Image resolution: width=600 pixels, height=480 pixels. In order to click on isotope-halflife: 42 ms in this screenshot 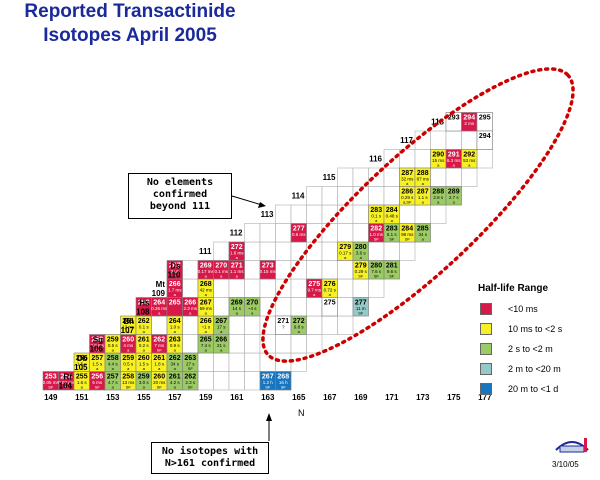, I will do `click(206, 290)`.